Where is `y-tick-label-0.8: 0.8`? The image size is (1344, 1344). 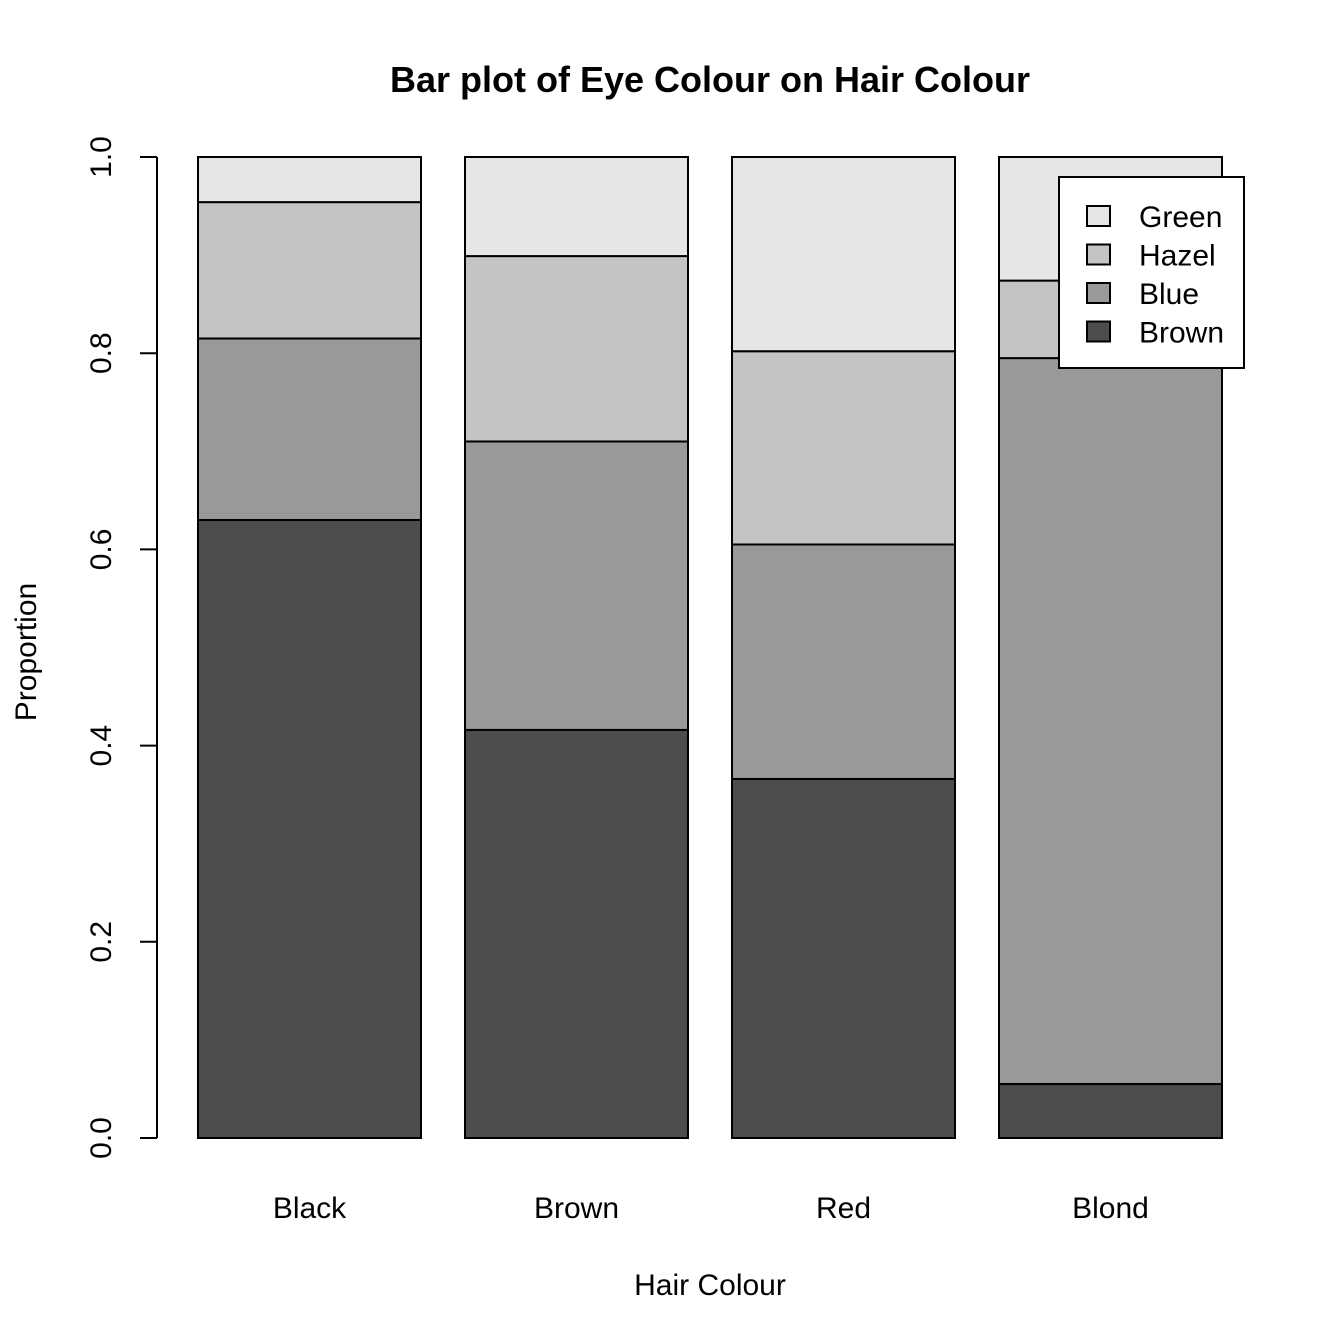 y-tick-label-0.8: 0.8 is located at coordinates (101, 353).